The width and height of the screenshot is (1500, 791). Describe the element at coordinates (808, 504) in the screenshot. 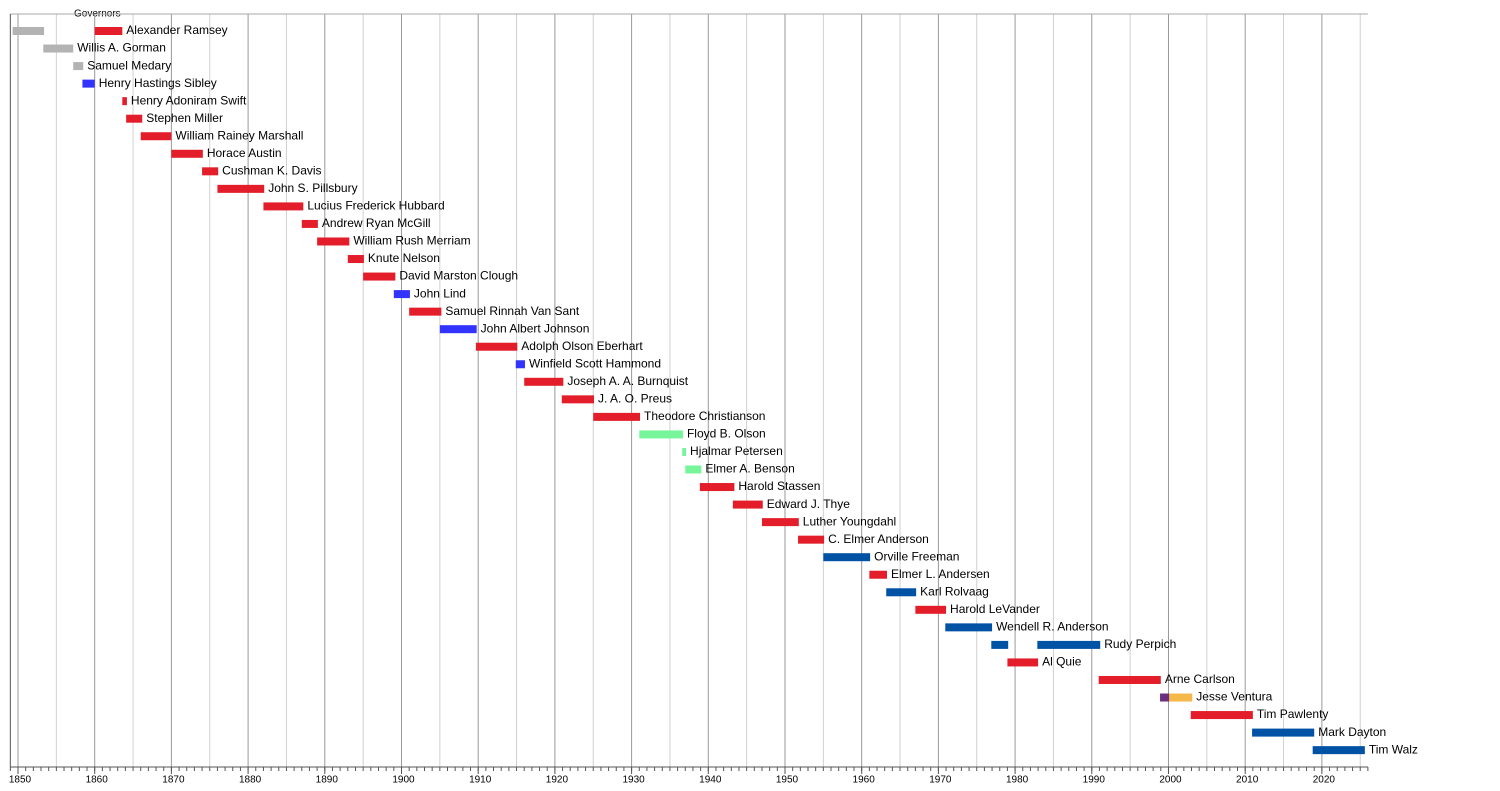

I see `governor-label: Edward J. Thye` at that location.